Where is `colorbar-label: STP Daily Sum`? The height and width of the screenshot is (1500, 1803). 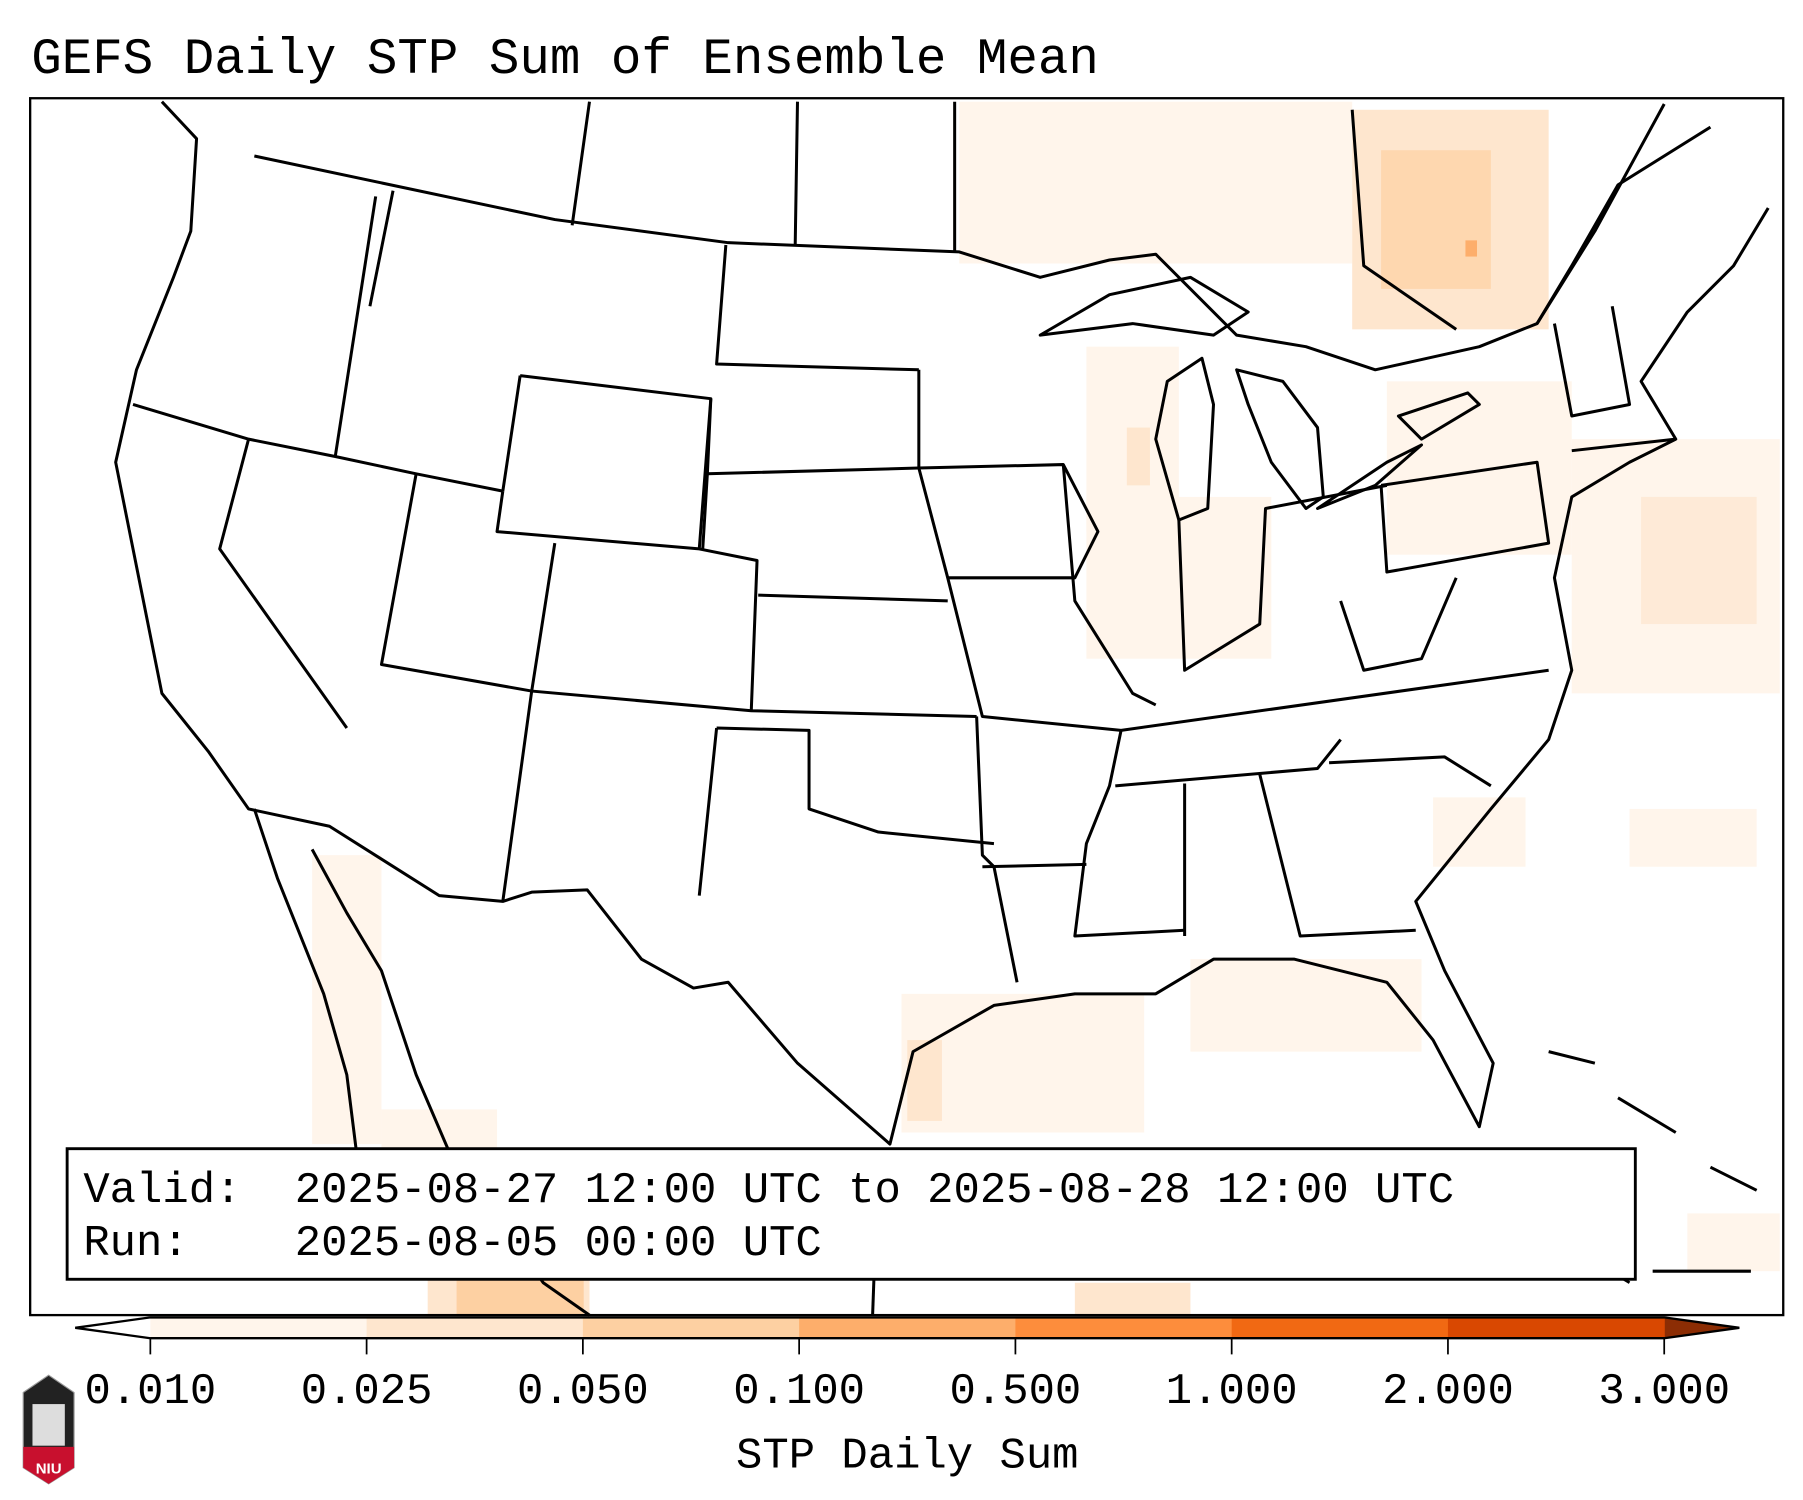 colorbar-label: STP Daily Sum is located at coordinates (907, 1457).